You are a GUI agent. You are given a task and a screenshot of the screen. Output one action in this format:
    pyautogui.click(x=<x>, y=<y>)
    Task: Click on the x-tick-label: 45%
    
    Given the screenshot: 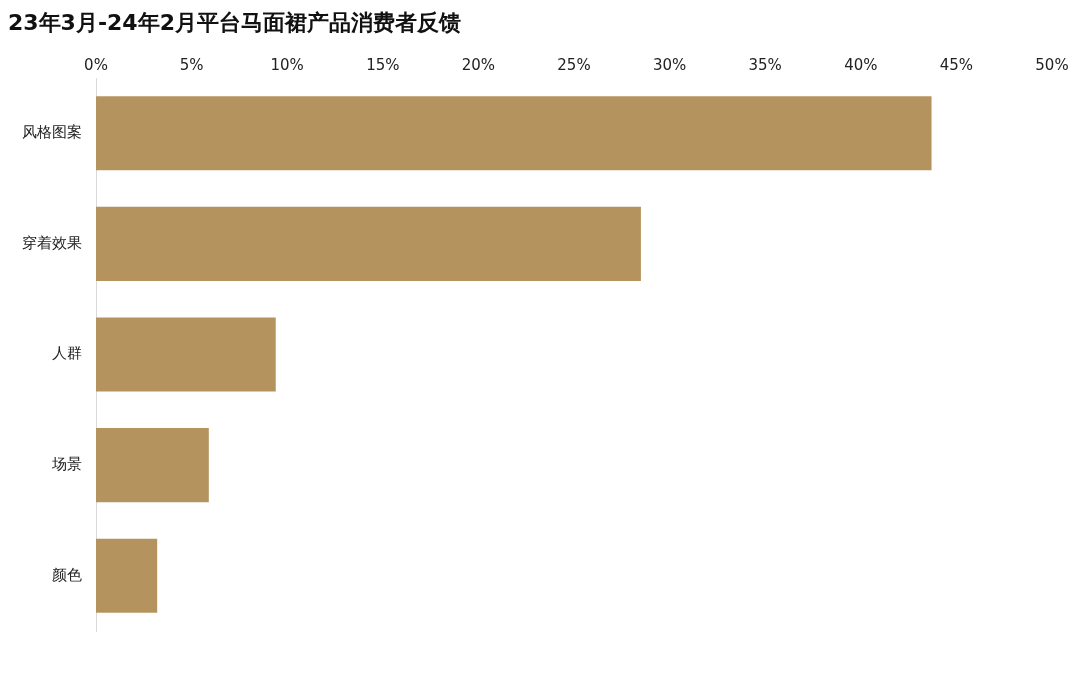 What is the action you would take?
    pyautogui.click(x=956, y=64)
    